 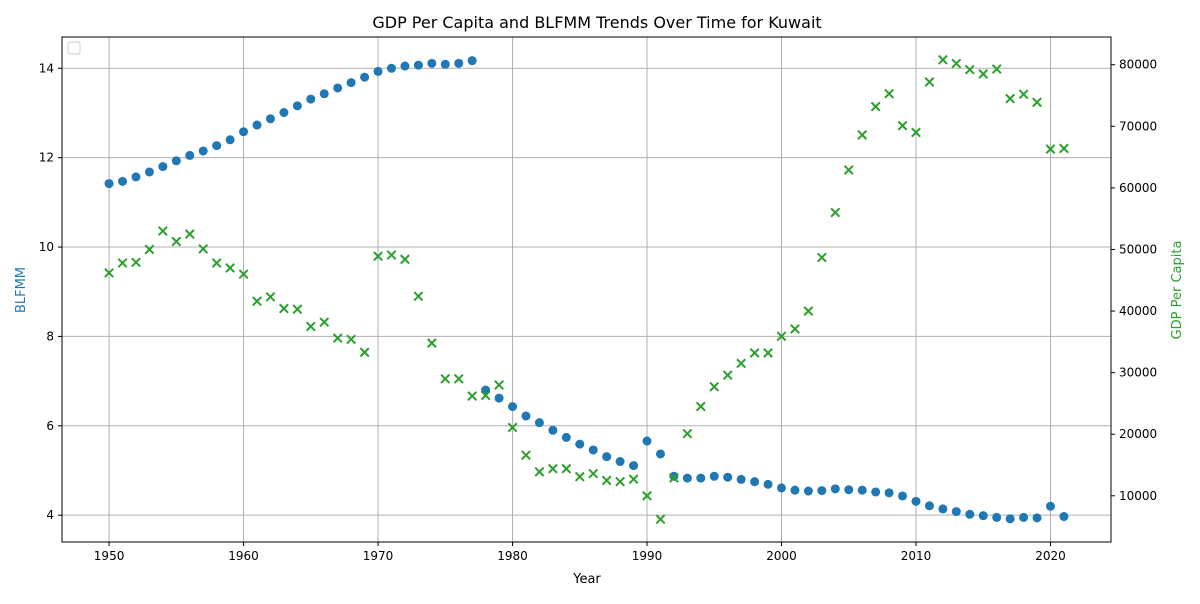 What do you see at coordinates (1138, 249) in the screenshot?
I see `y-right-tick-label: 50000` at bounding box center [1138, 249].